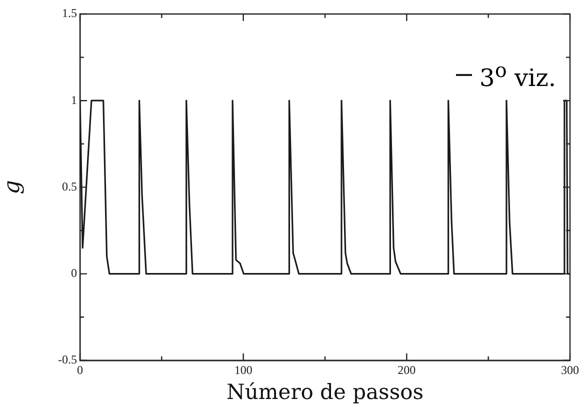  Describe the element at coordinates (570, 369) in the screenshot. I see `x-tick-label: 300` at that location.